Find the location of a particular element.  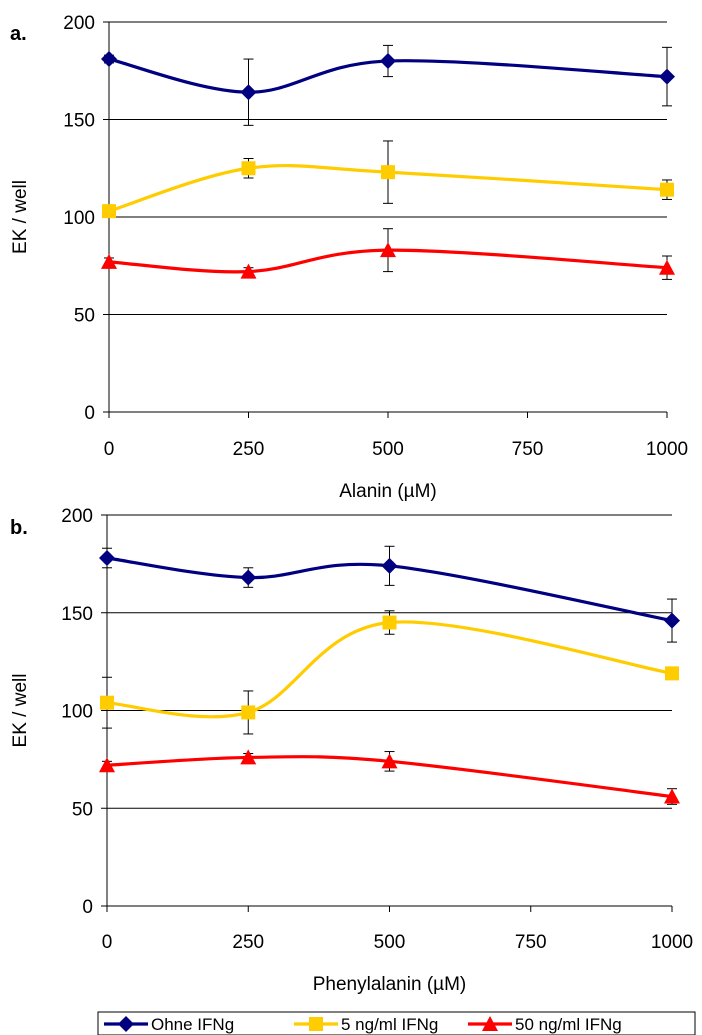

legend-label: 5 ng/ml IFNg is located at coordinates (389, 1024).